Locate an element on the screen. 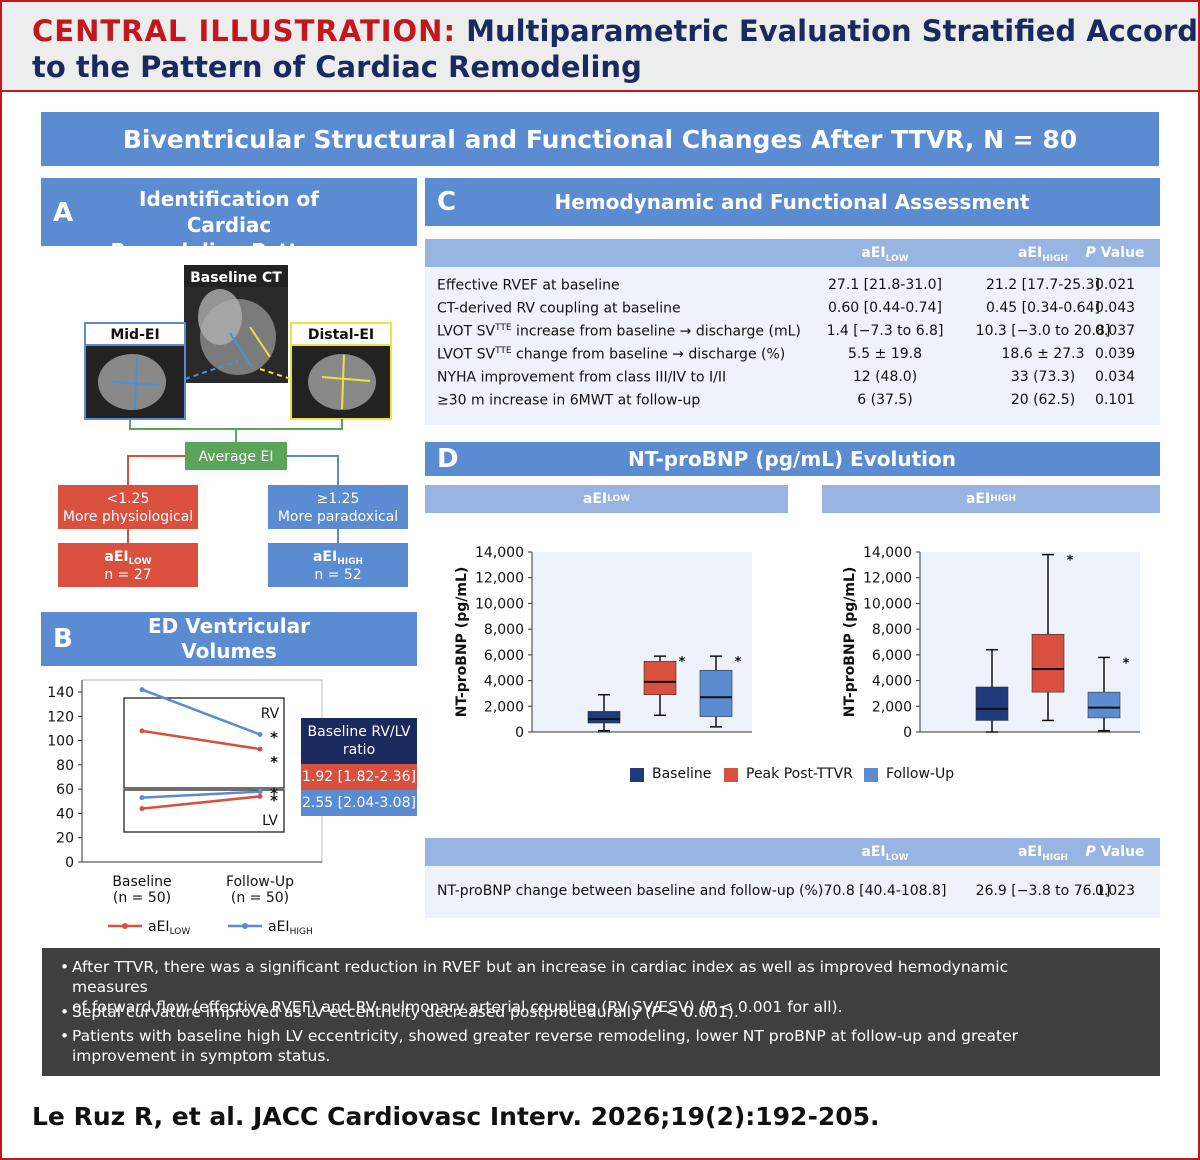 Image resolution: width=1200 pixels, height=1160 pixels. y-tick-label: 10,000 is located at coordinates (887, 604).